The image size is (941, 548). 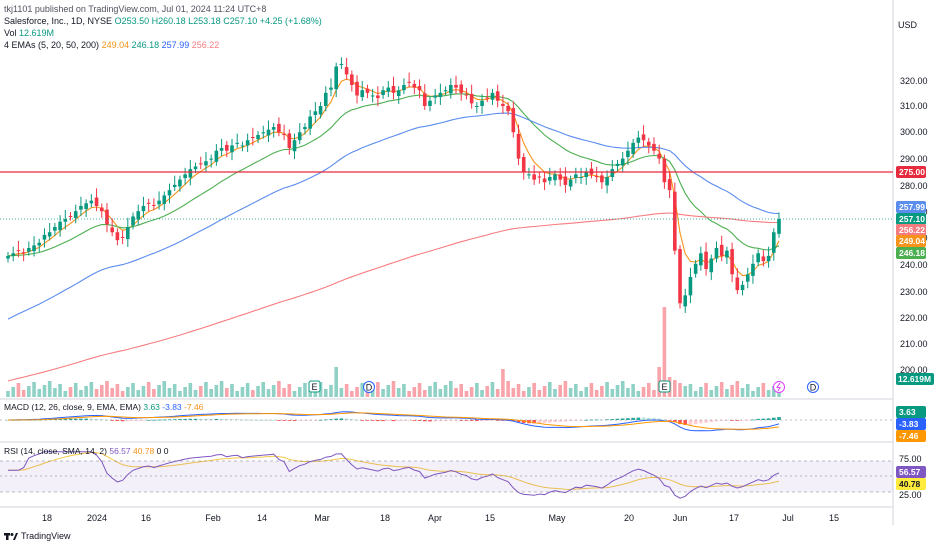 I want to click on rsi-pane, so click(x=394, y=475).